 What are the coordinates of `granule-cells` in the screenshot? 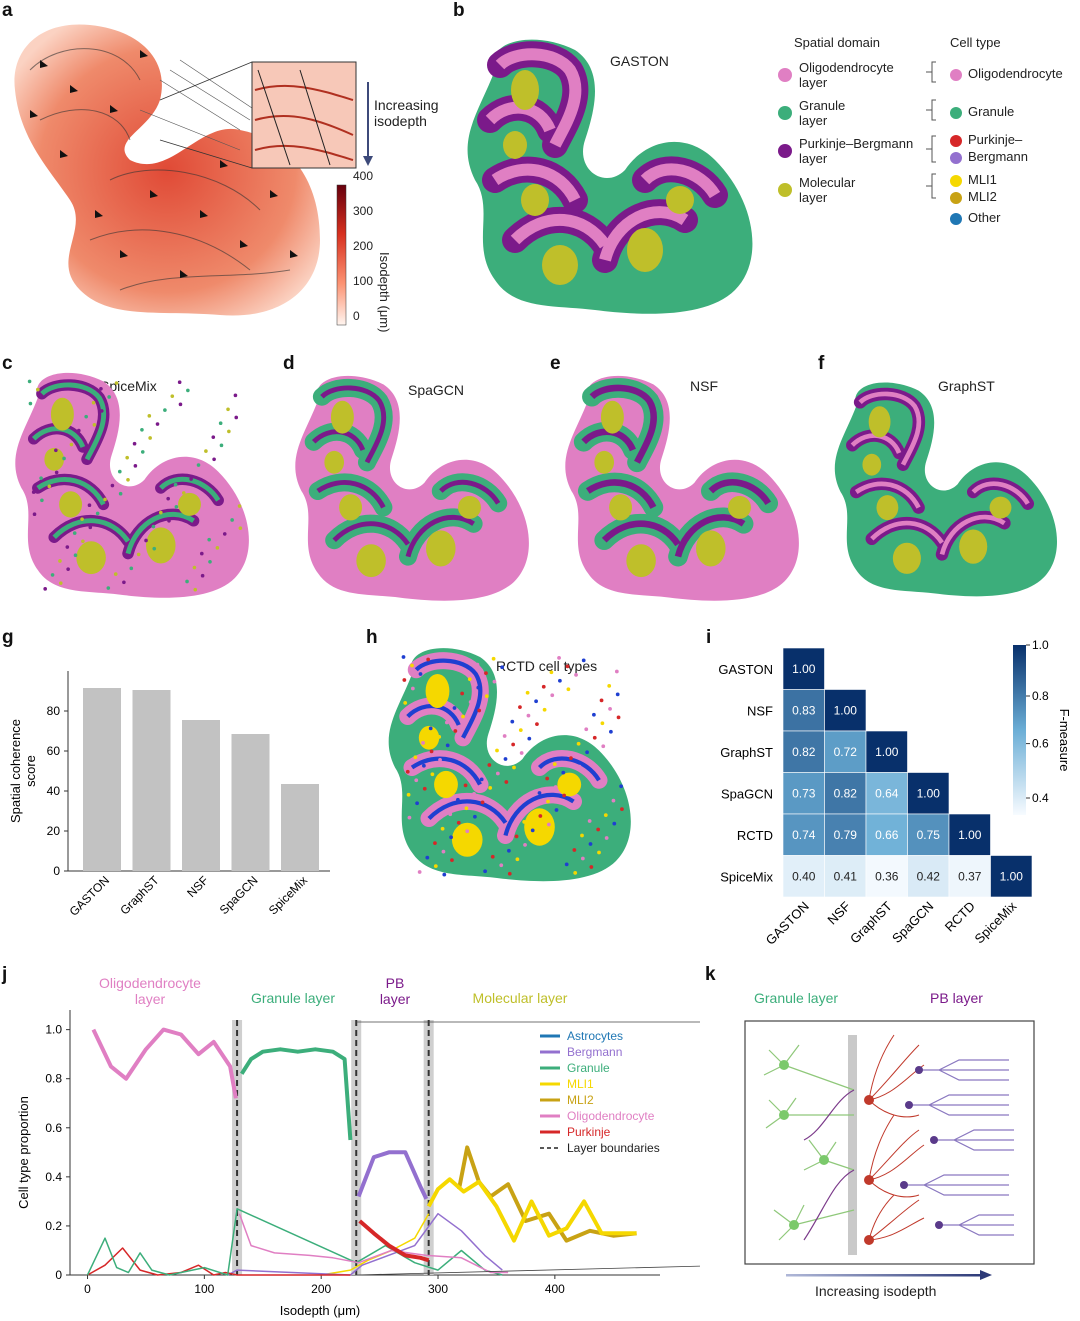 It's located at (809, 1142).